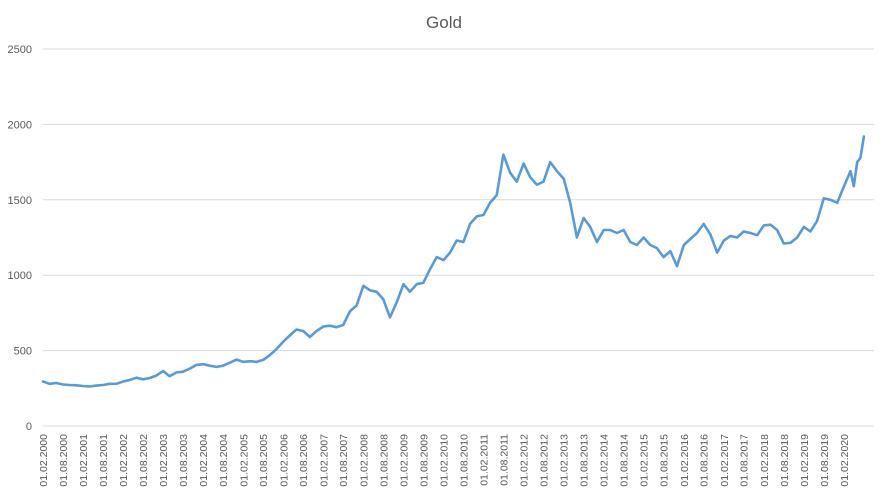 This screenshot has height=498, width=889. What do you see at coordinates (20, 201) in the screenshot?
I see `y-tick-label: 1500` at bounding box center [20, 201].